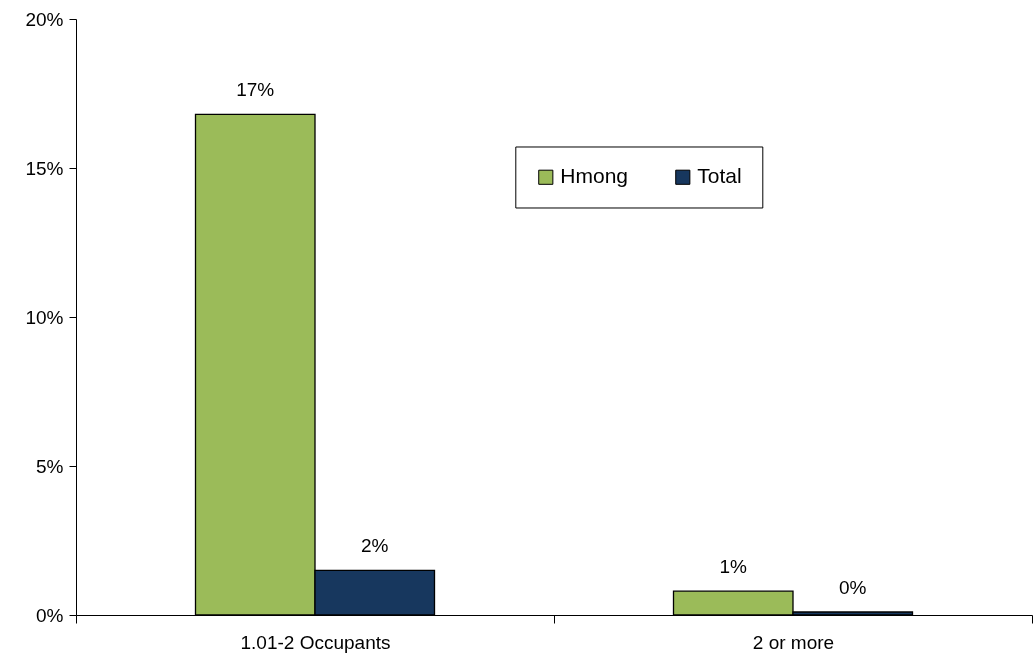 This screenshot has height=660, width=1033. Describe the element at coordinates (733, 567) in the screenshot. I see `data-label: 1%` at that location.